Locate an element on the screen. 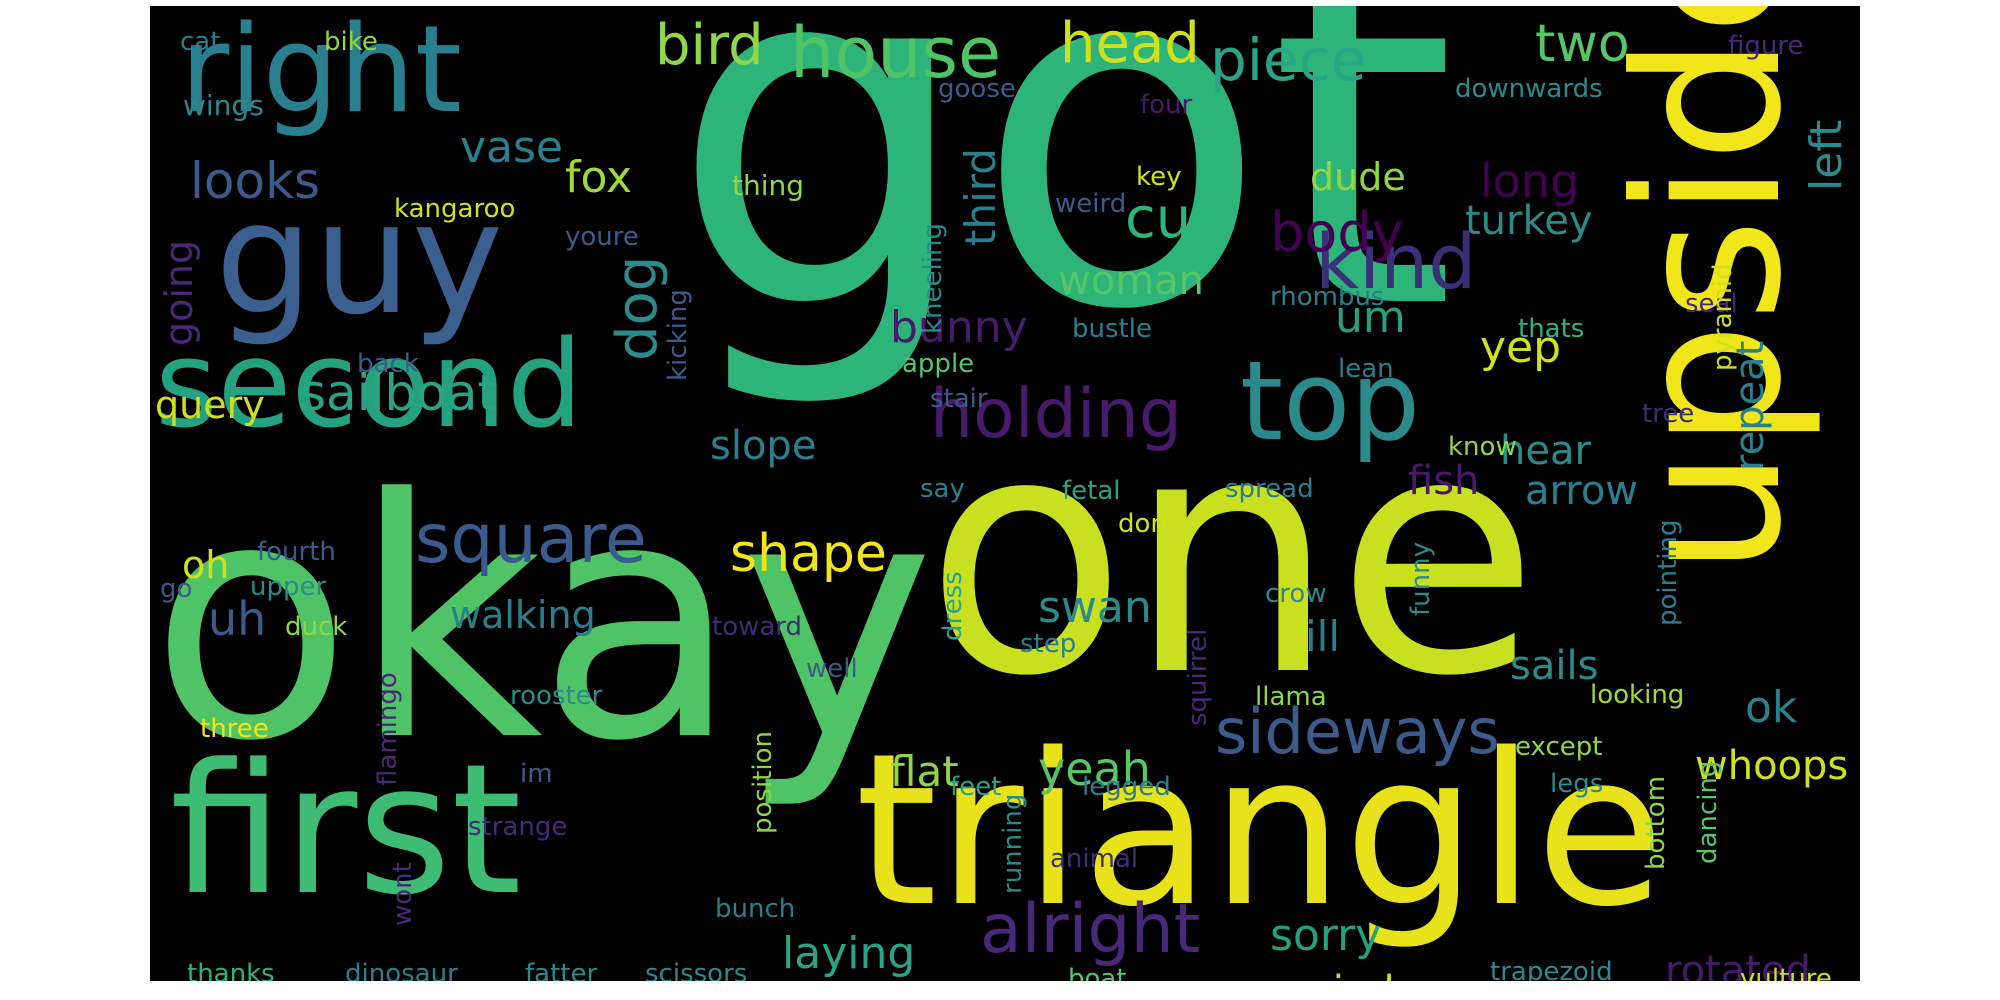 The height and width of the screenshot is (1000, 2000). word-kind: kind is located at coordinates (1396, 261).